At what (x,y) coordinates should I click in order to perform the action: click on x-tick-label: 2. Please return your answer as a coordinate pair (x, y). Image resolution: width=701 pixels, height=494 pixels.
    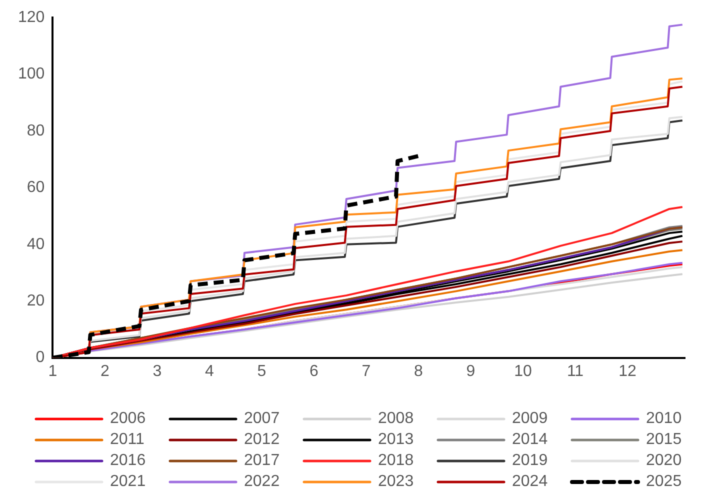
    Looking at the image, I should click on (105, 371).